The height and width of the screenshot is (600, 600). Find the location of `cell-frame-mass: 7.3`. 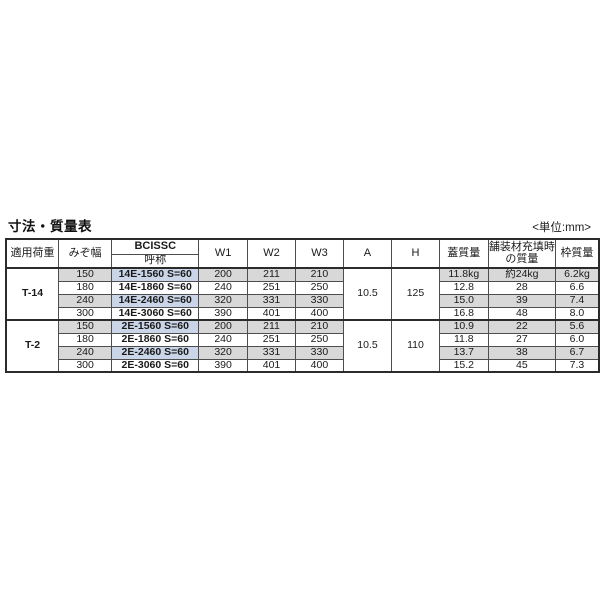

cell-frame-mass: 7.3 is located at coordinates (577, 365).